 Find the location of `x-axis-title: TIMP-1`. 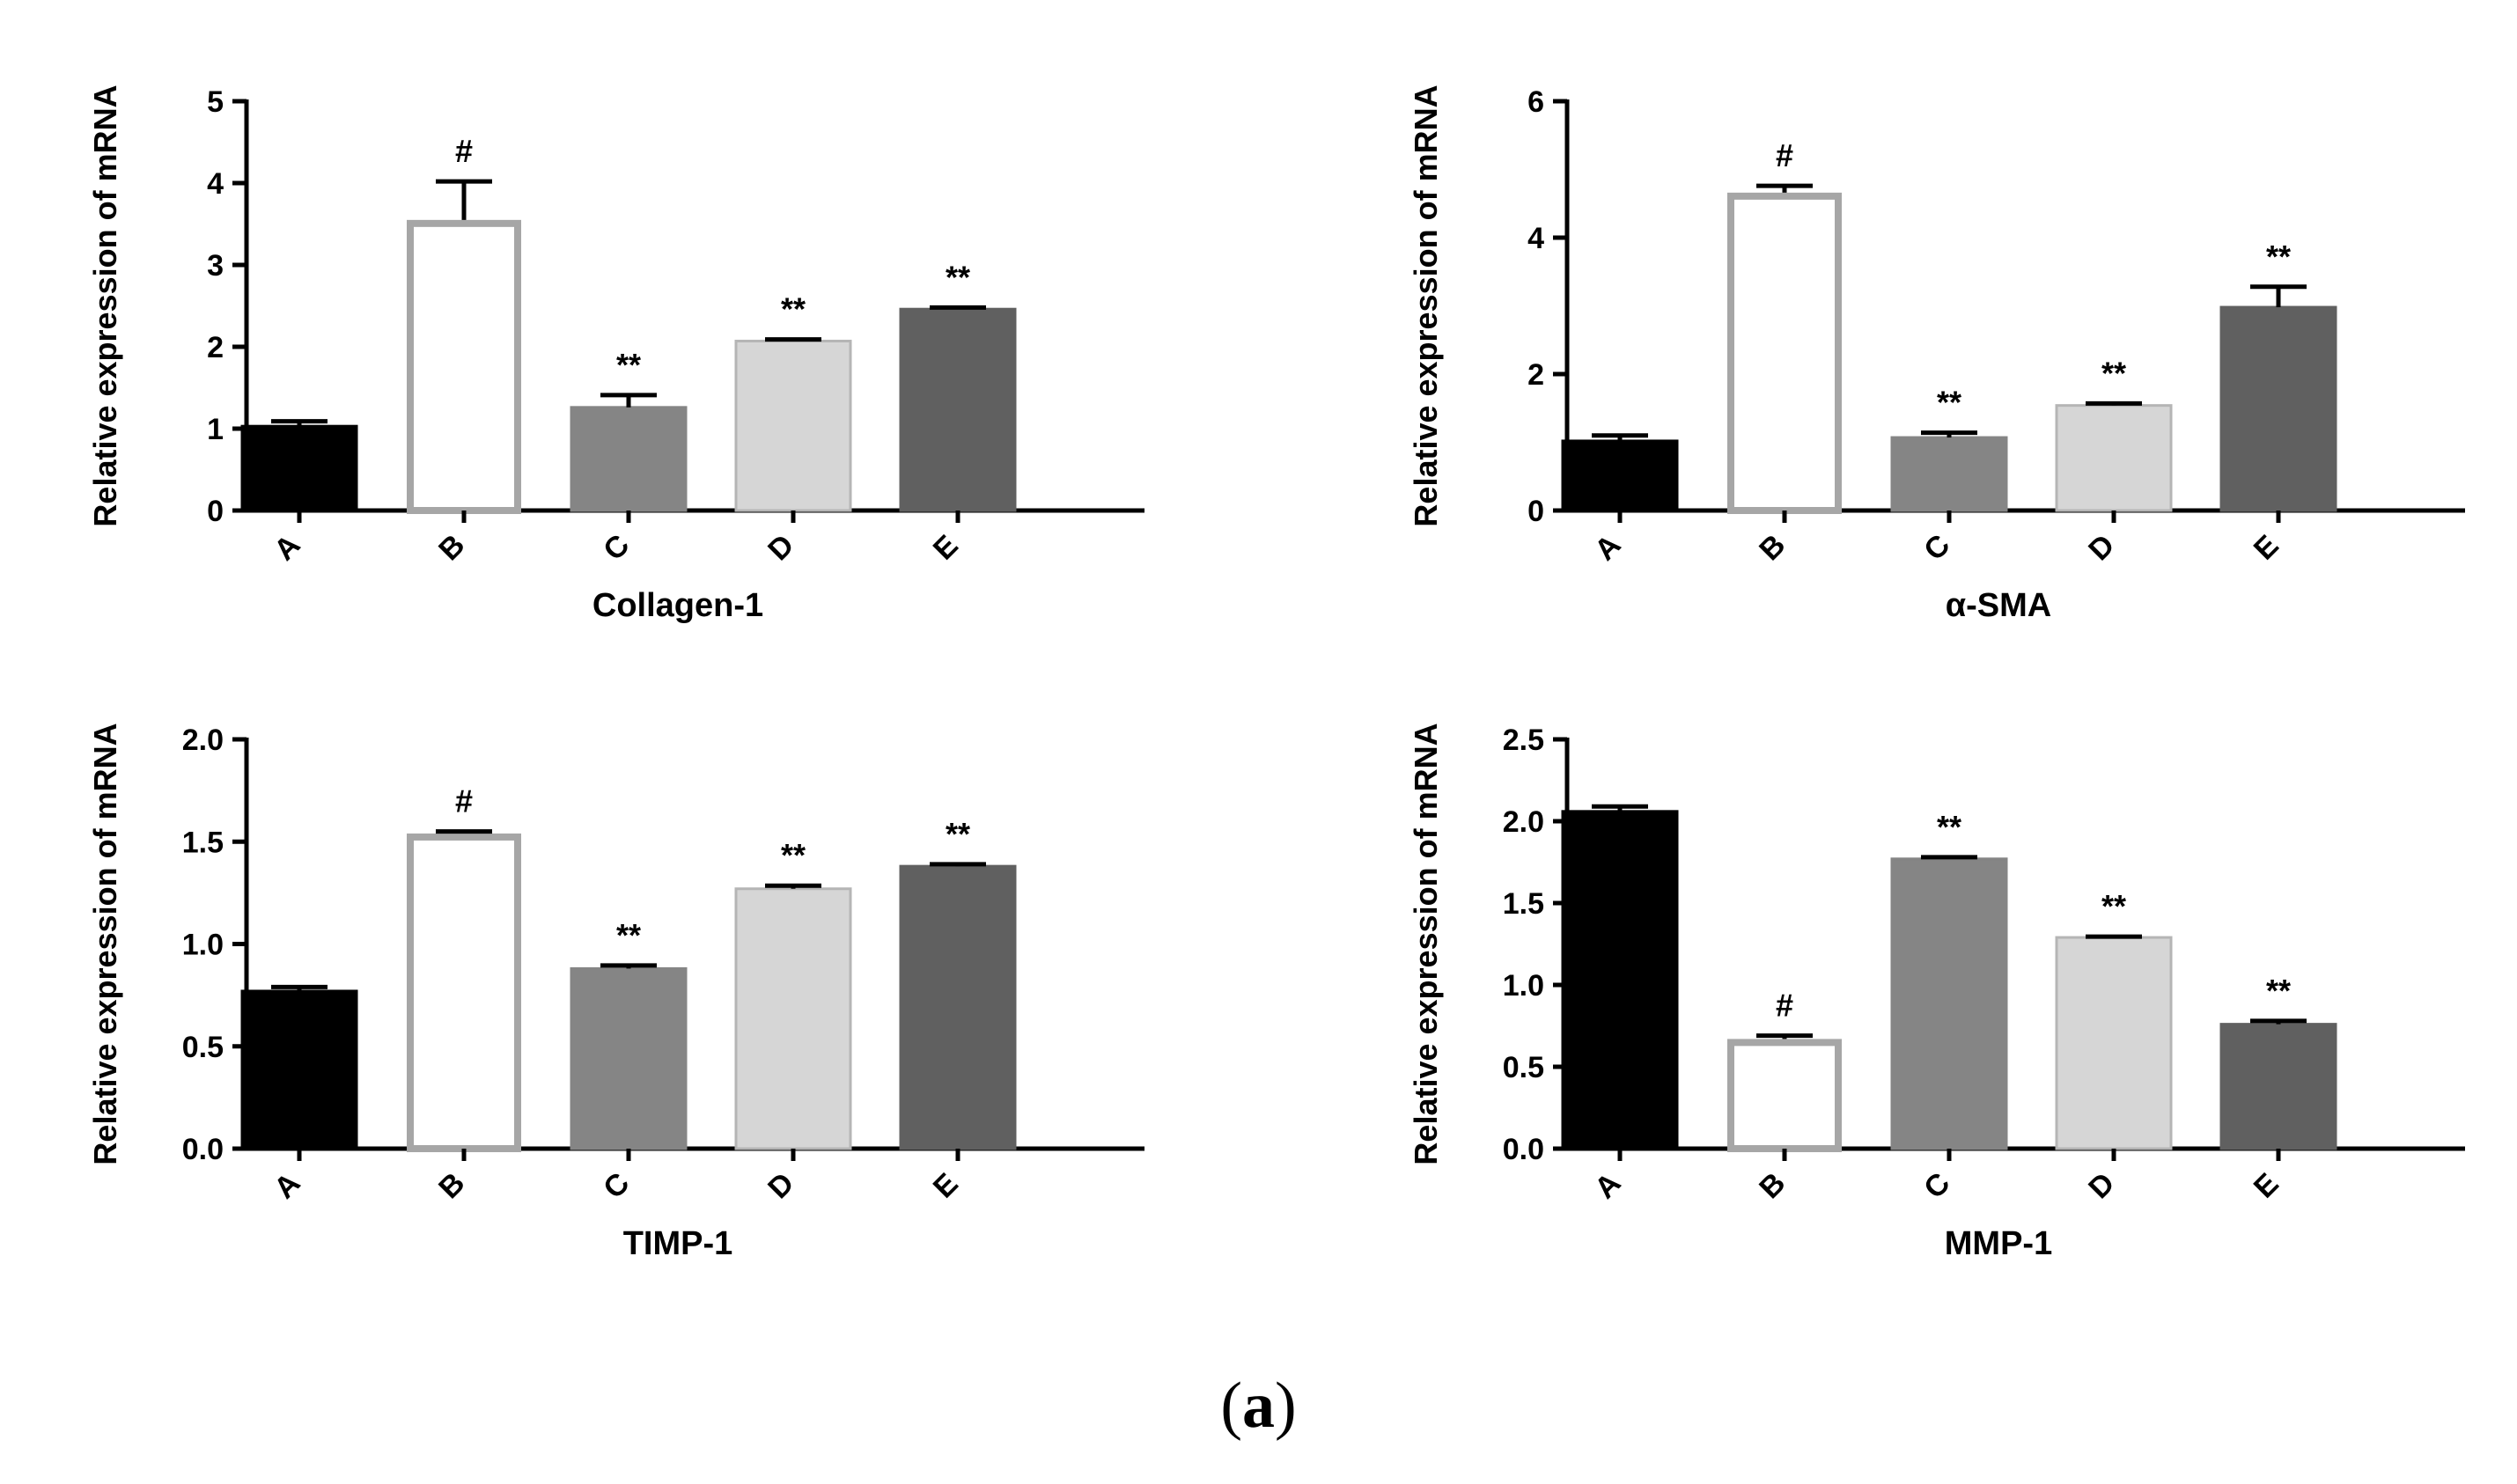

x-axis-title: TIMP-1 is located at coordinates (678, 1243).